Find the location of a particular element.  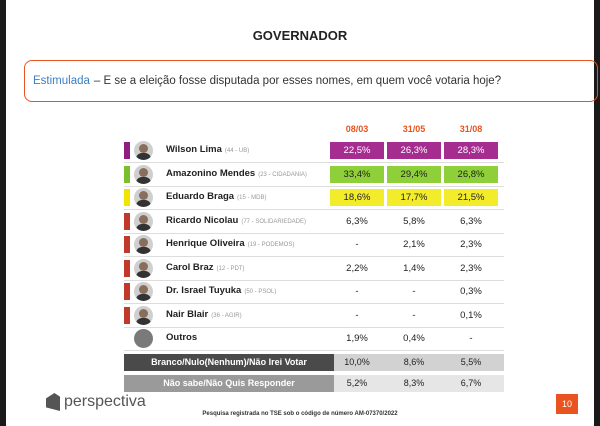

summary-value: 5,2% is located at coordinates (357, 383).